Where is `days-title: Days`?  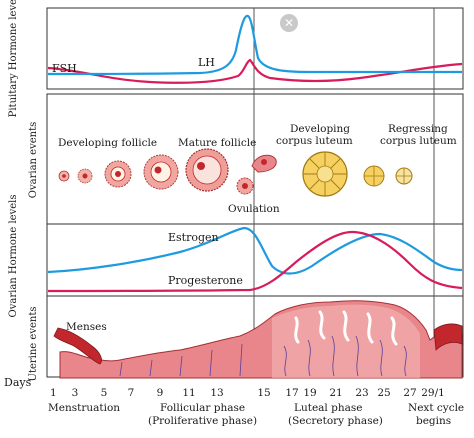 days-title: Days is located at coordinates (18, 382).